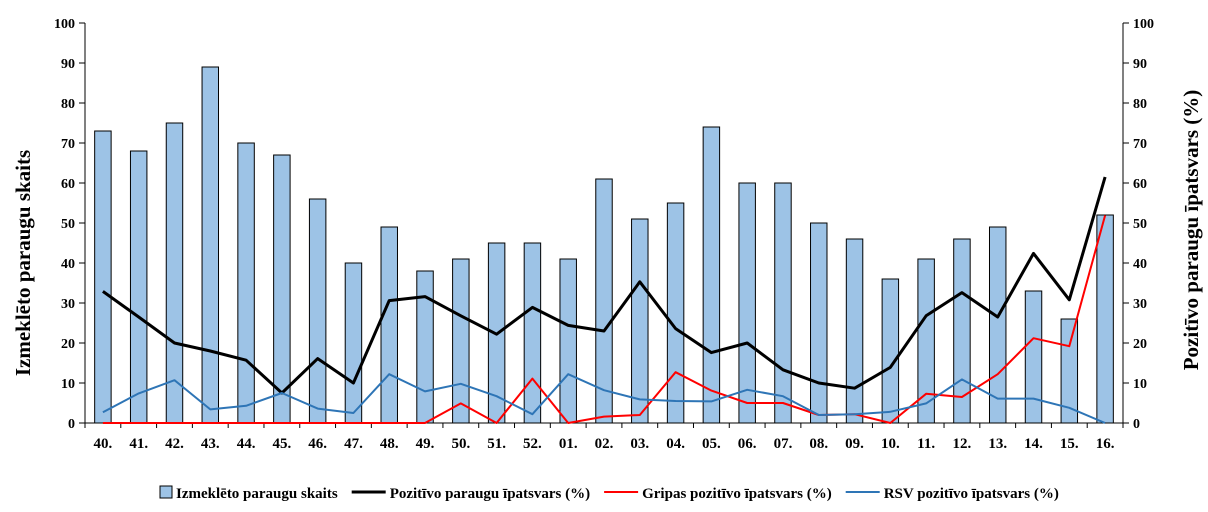 This screenshot has width=1208, height=512. Describe the element at coordinates (639, 444) in the screenshot. I see `x-tick-label: 03.` at that location.